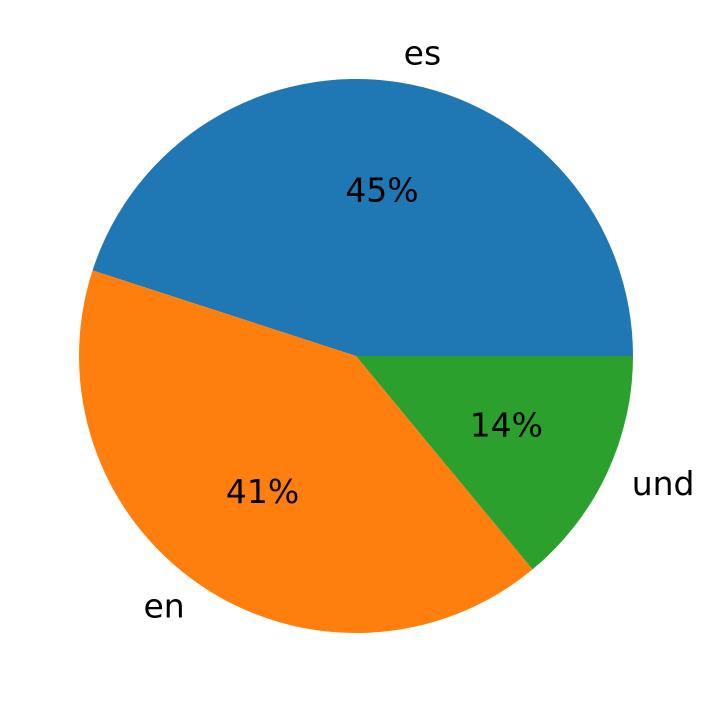  I want to click on value-label: 45%, so click(381, 189).